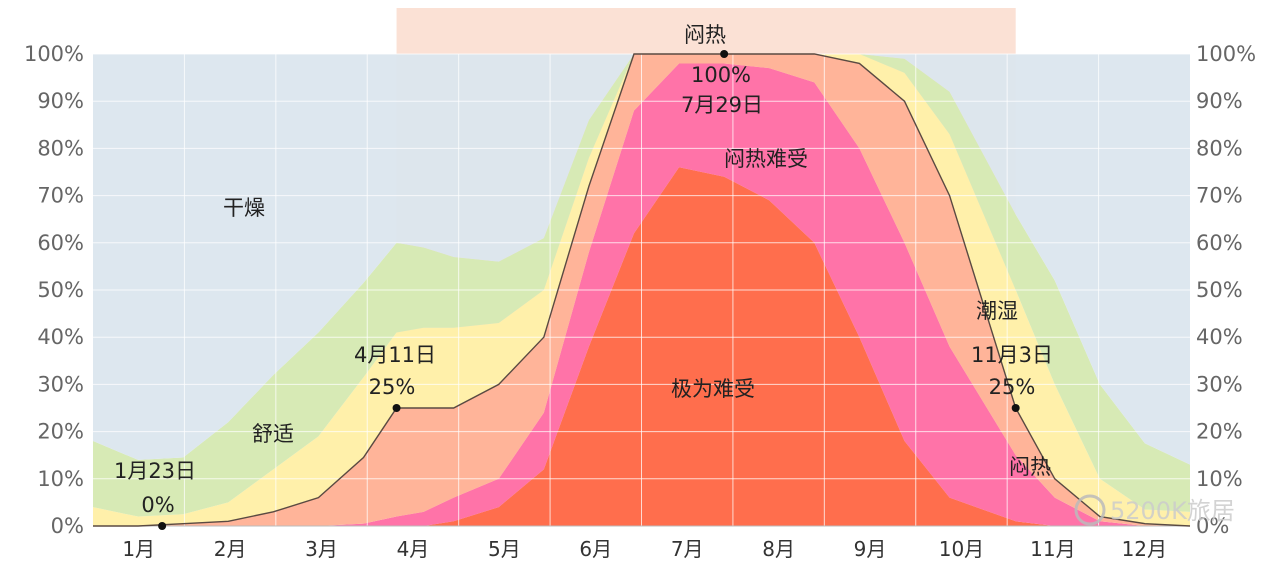 The width and height of the screenshot is (1276, 562). Describe the element at coordinates (1012, 387) in the screenshot. I see `annotation-nov3-value: 25%` at that location.